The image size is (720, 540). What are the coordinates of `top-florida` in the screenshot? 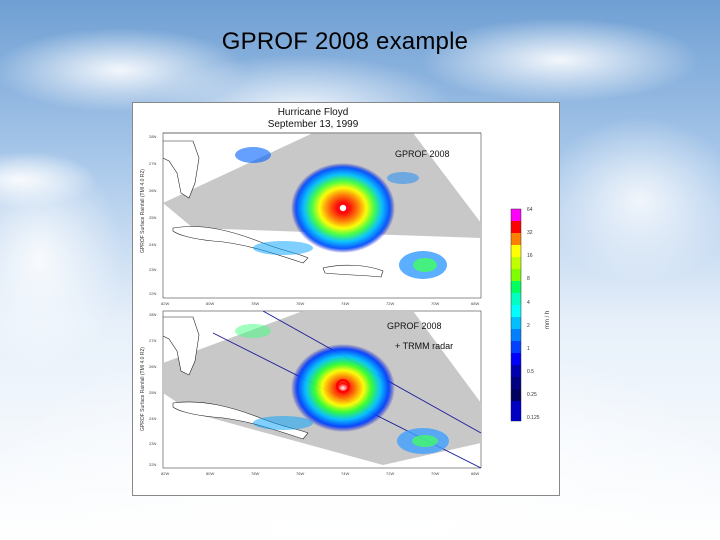 It's located at (181, 169).